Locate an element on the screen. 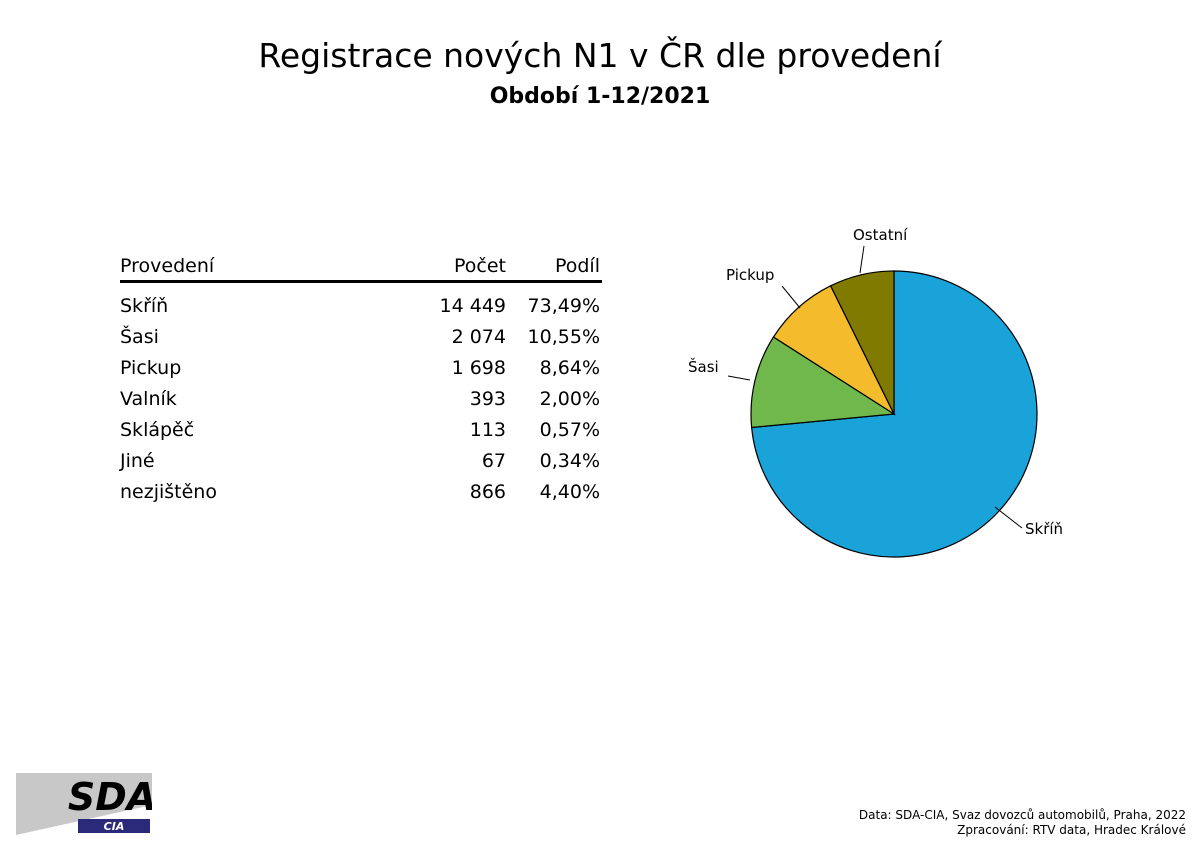 Image resolution: width=1200 pixels, height=848 pixels. table-row: nezjištěno 866 4,40% is located at coordinates (361, 492).